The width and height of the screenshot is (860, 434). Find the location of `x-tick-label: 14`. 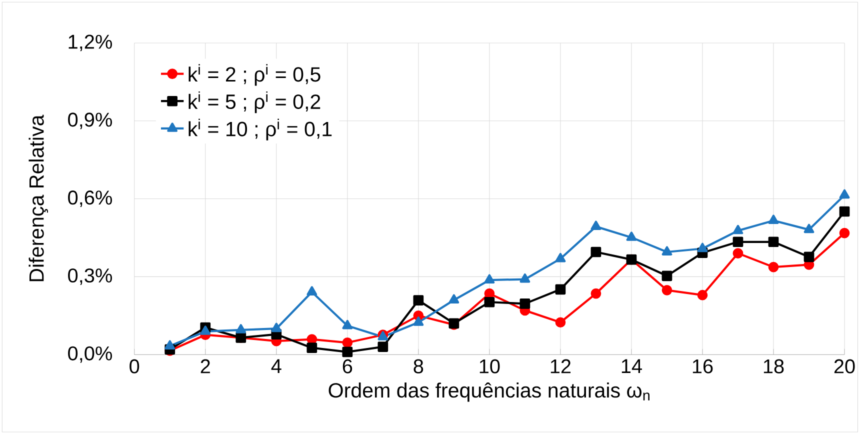

x-tick-label: 14 is located at coordinates (632, 366).